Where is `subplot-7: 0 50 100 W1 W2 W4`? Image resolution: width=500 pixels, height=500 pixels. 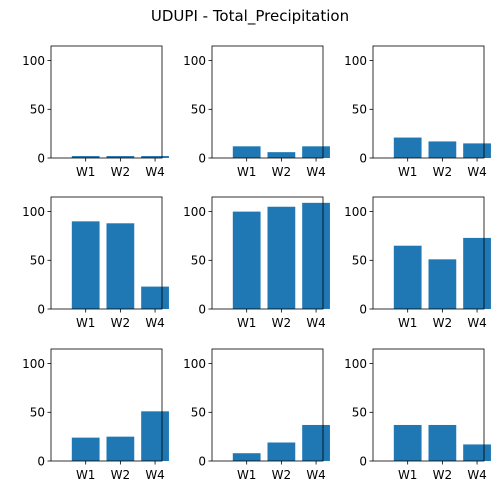 subplot-7: 0 50 100 W1 W2 W4 is located at coordinates (95, 415).